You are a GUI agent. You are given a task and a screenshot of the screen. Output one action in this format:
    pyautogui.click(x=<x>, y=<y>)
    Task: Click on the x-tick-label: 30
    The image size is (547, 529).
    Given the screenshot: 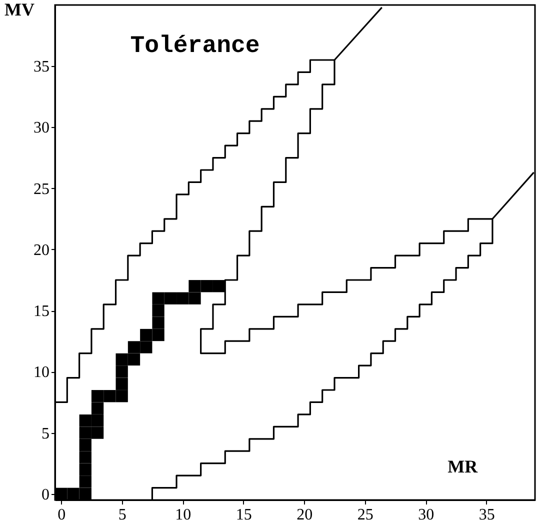 What is the action you would take?
    pyautogui.click(x=426, y=515)
    